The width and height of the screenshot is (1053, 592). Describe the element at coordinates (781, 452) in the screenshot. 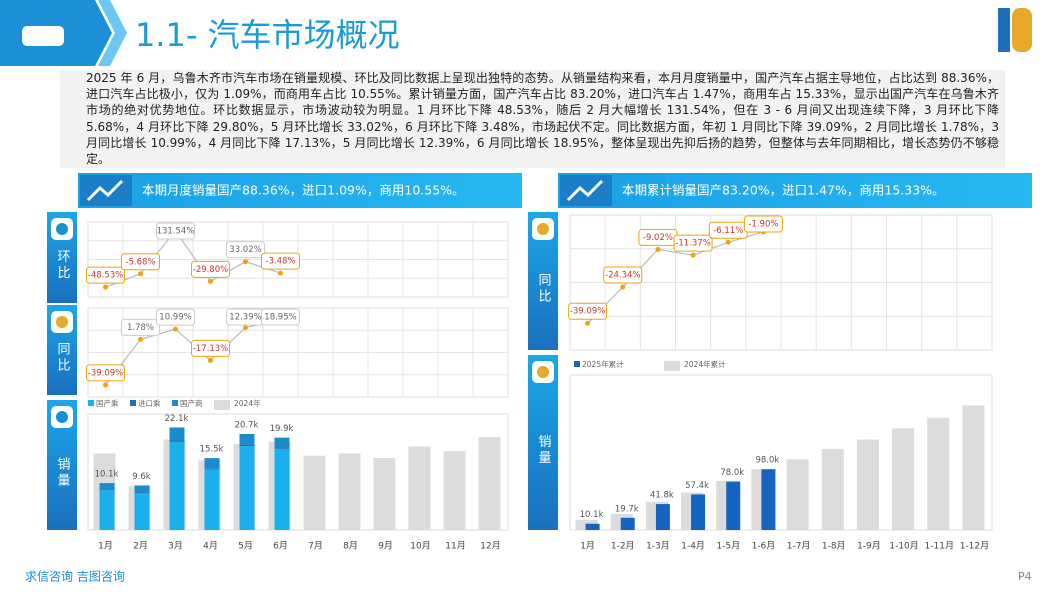

I see `plot-area` at that location.